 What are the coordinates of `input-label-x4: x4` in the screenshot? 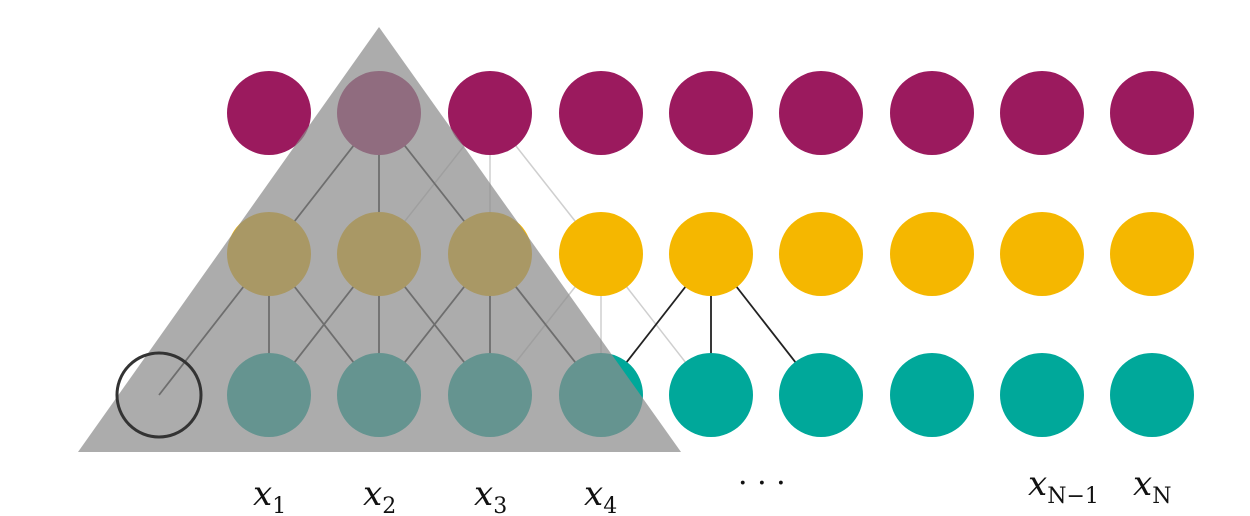 It's located at (600, 495).